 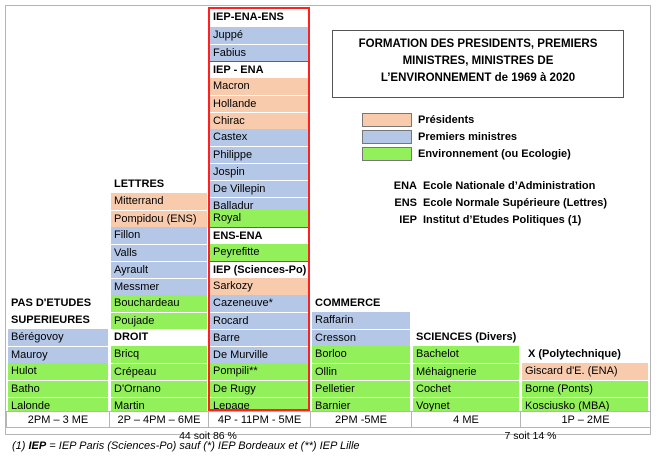 I want to click on col6-env-borne: Borne (Ponts), so click(x=585, y=388).